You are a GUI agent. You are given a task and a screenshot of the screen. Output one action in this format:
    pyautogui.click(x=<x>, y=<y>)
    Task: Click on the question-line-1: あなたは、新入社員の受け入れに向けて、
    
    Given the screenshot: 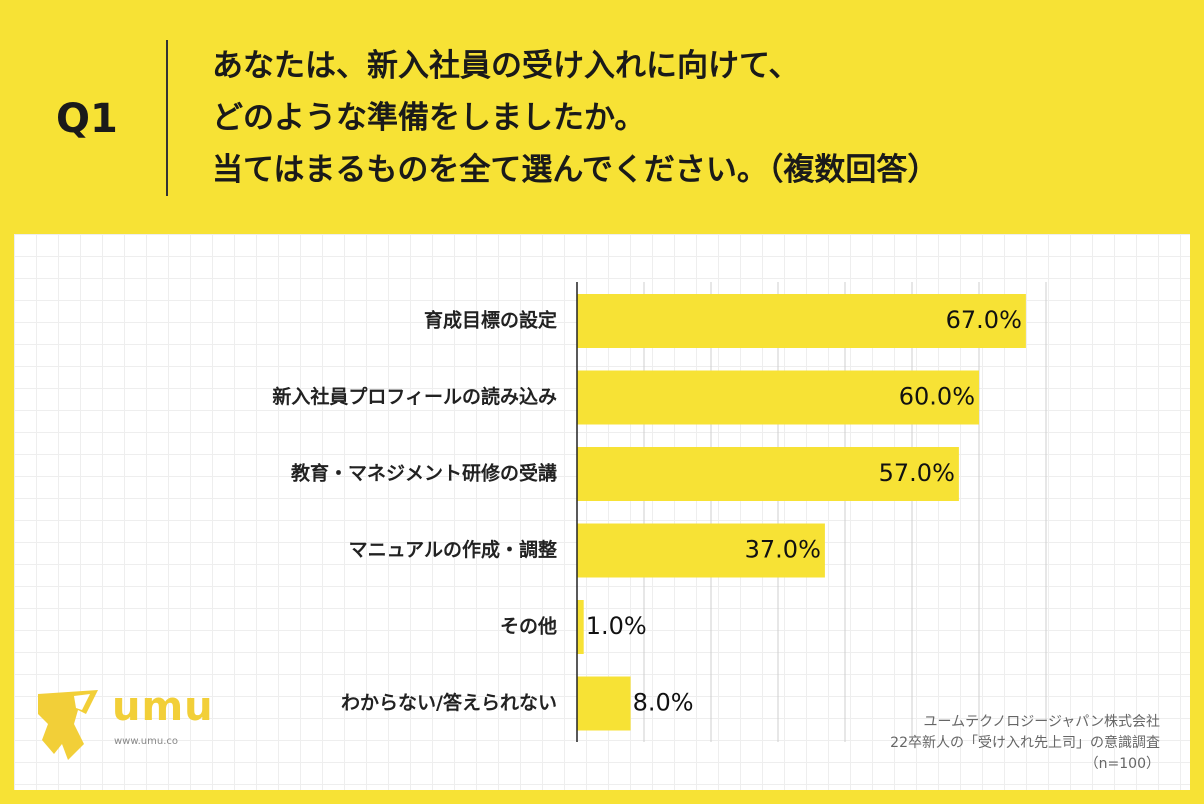 What is the action you would take?
    pyautogui.click(x=506, y=66)
    